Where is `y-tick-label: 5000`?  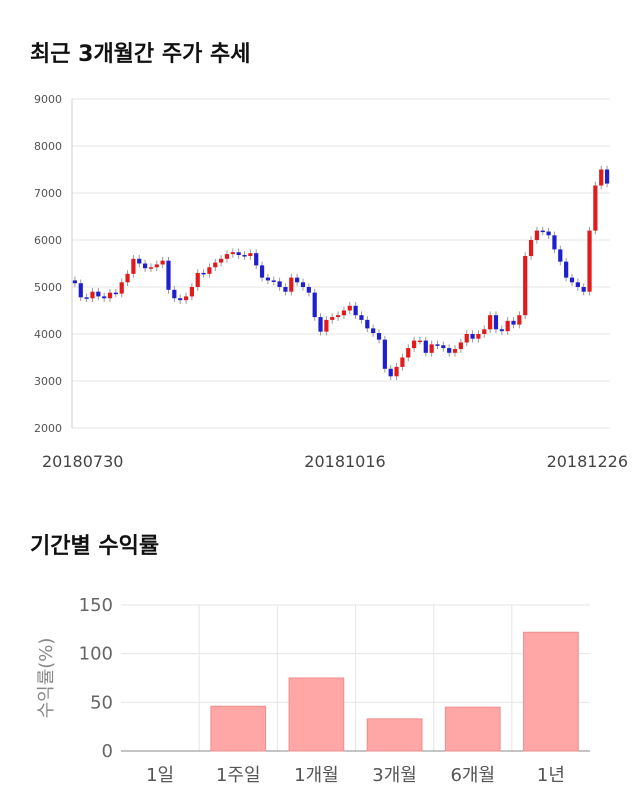 y-tick-label: 5000 is located at coordinates (48, 287).